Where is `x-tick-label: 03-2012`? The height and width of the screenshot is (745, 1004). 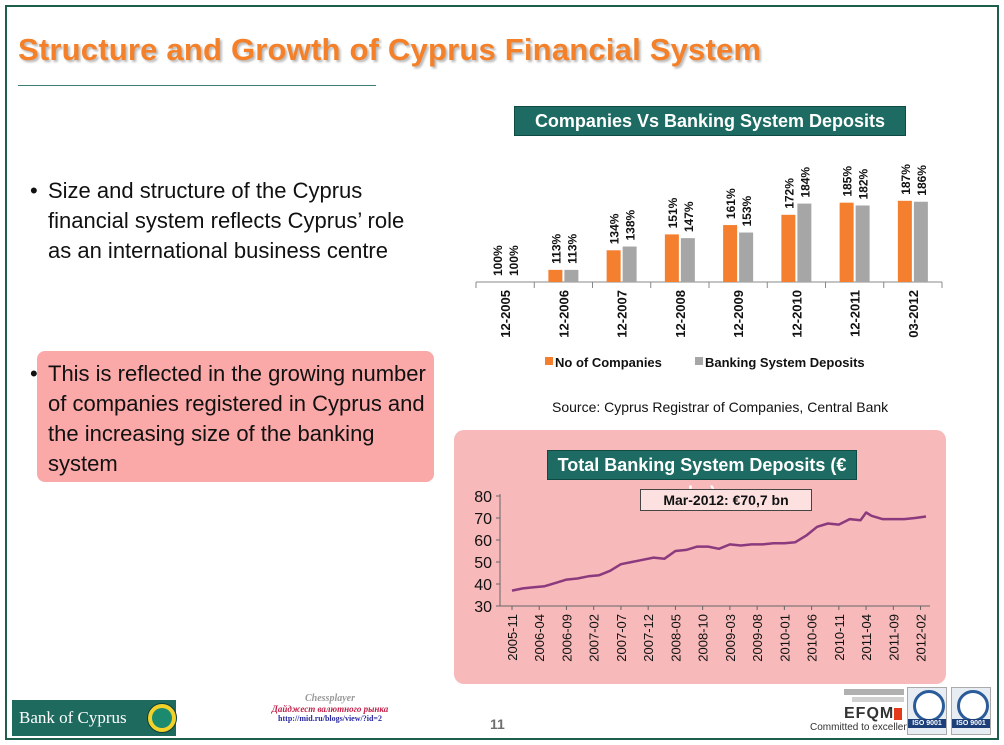
x-tick-label: 03-2012 is located at coordinates (913, 314).